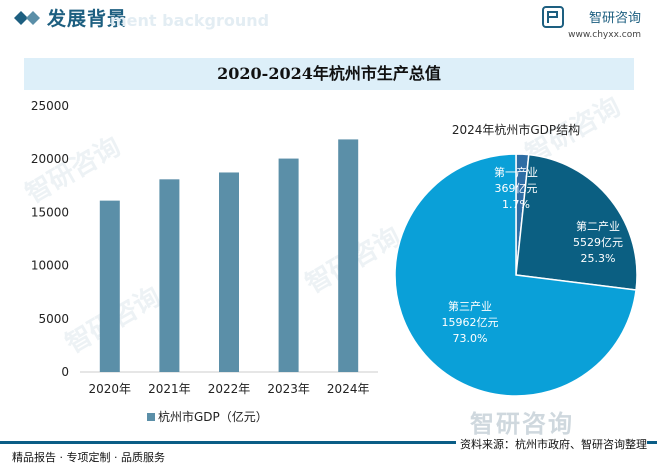  Describe the element at coordinates (516, 188) in the screenshot. I see `pie-label-value: 369亿元` at that location.